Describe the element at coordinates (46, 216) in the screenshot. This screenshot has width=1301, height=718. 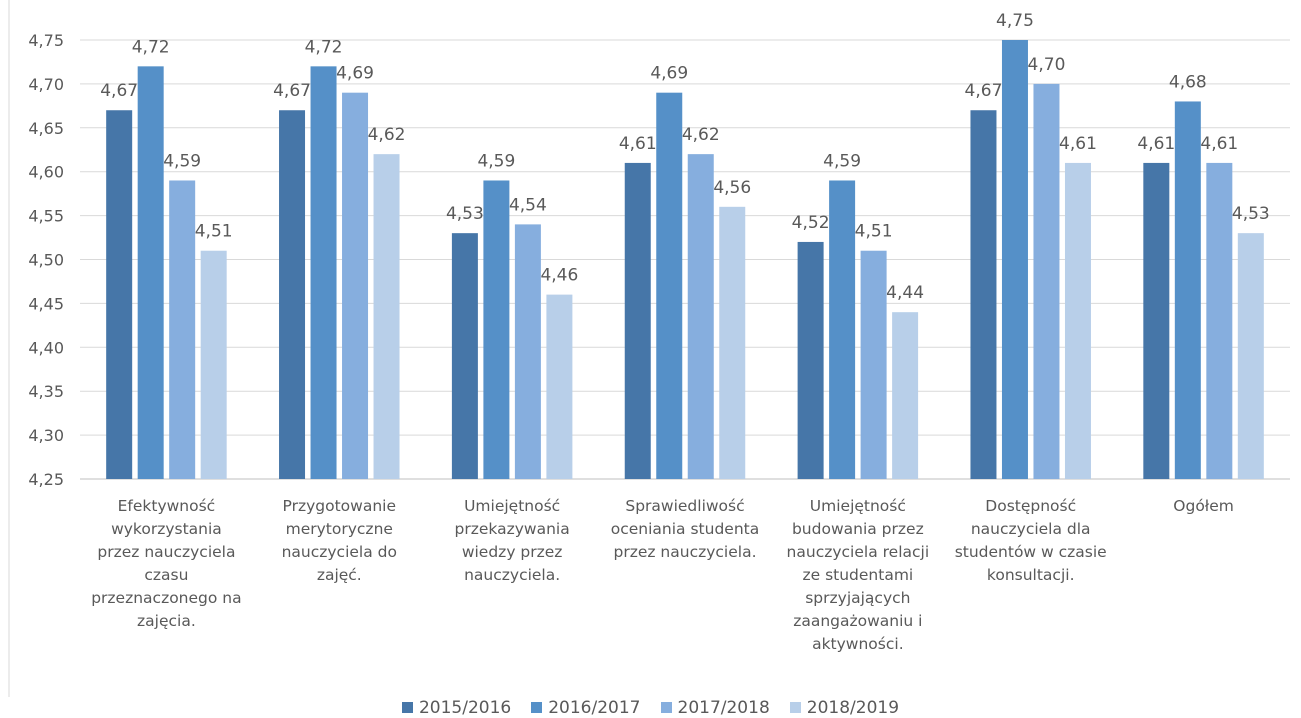
I see `y-tick-label: 4,55` at that location.